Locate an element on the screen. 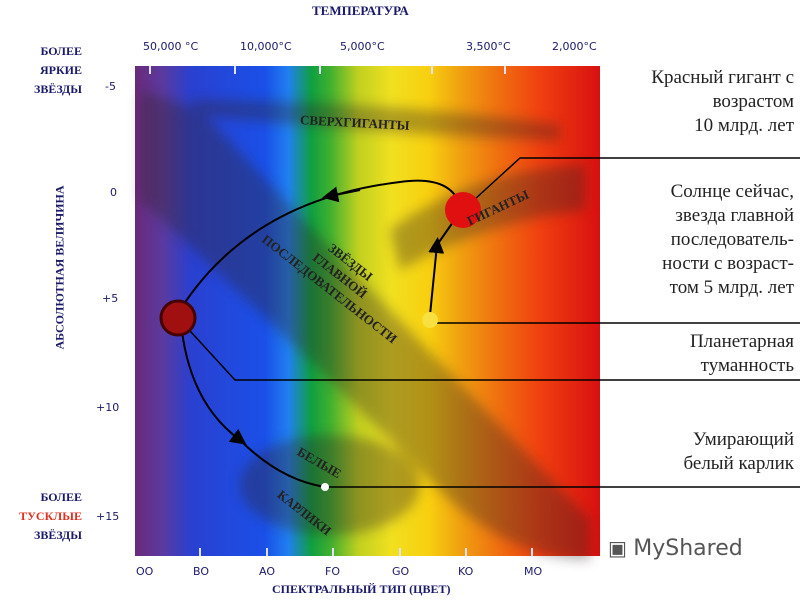 The height and width of the screenshot is (600, 800). temp-tick: 5,000°C is located at coordinates (362, 46).